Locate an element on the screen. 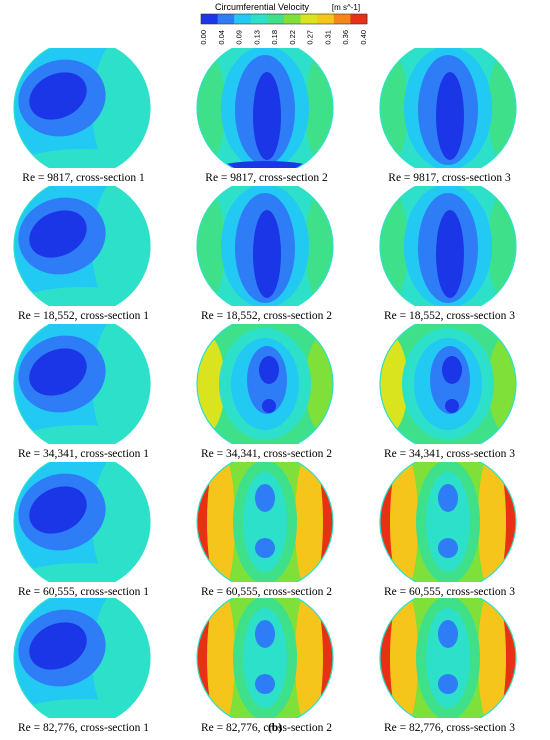  panel-caption: Re = 9817, cross-section 1 is located at coordinates (83, 178).